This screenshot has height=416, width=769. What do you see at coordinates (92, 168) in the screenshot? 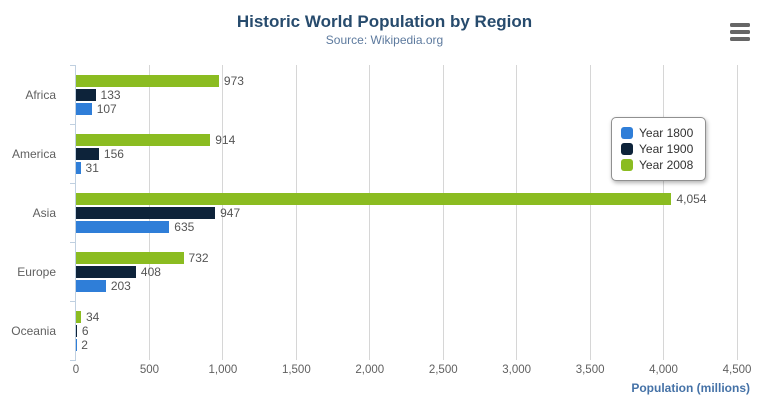
I see `bar-value-label: 31` at bounding box center [92, 168].